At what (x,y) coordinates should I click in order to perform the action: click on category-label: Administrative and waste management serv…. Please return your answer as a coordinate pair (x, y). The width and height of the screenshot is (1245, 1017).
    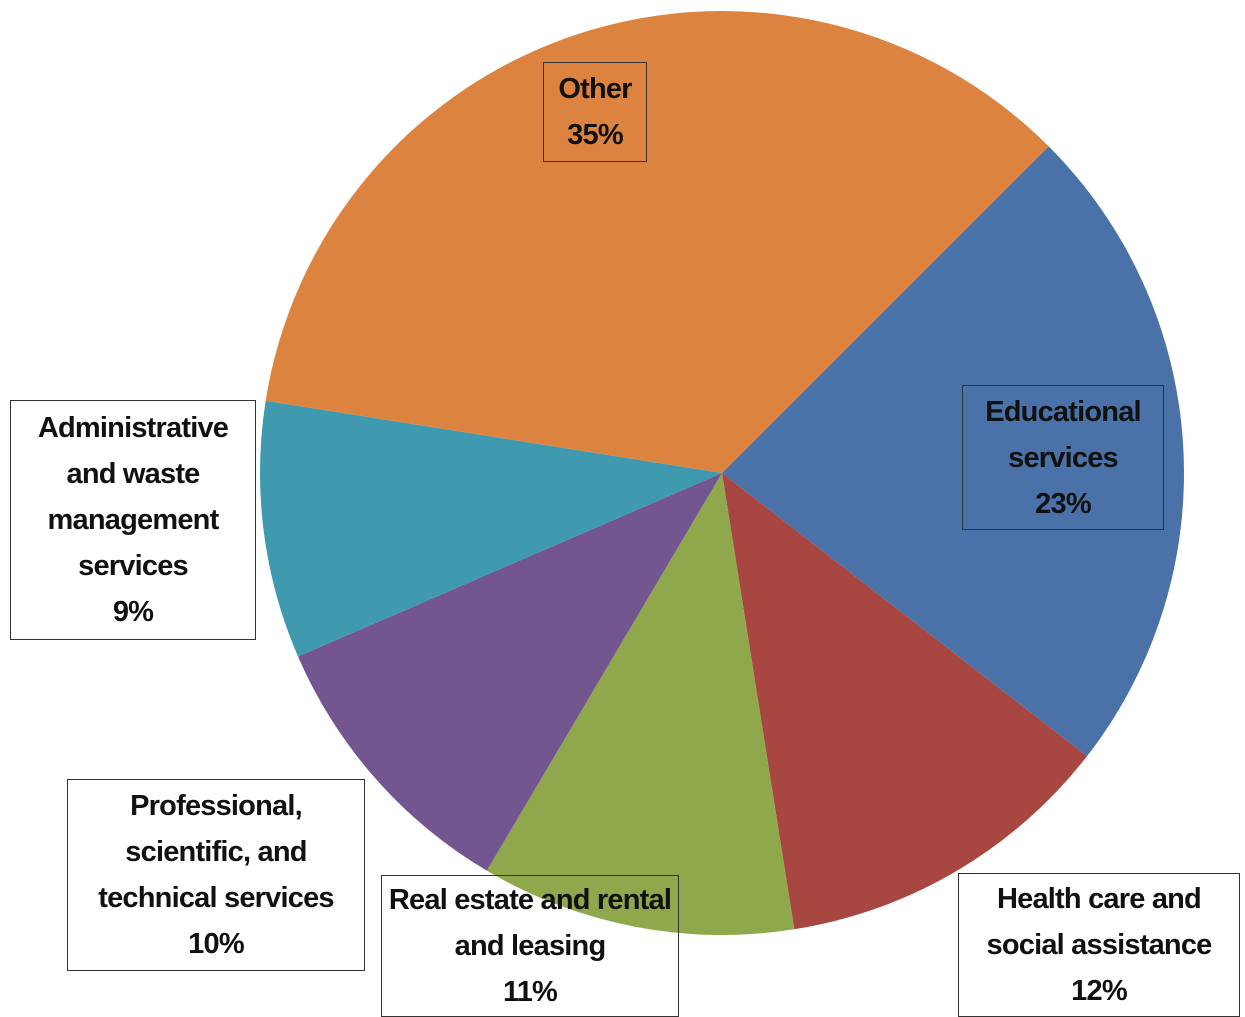
    Looking at the image, I should click on (133, 497).